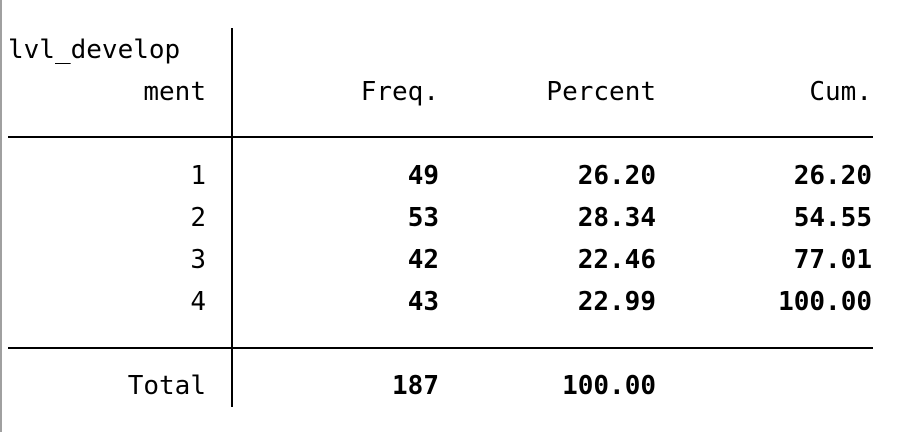 The image size is (898, 432). What do you see at coordinates (832, 176) in the screenshot?
I see `row-cum: 26.20` at bounding box center [832, 176].